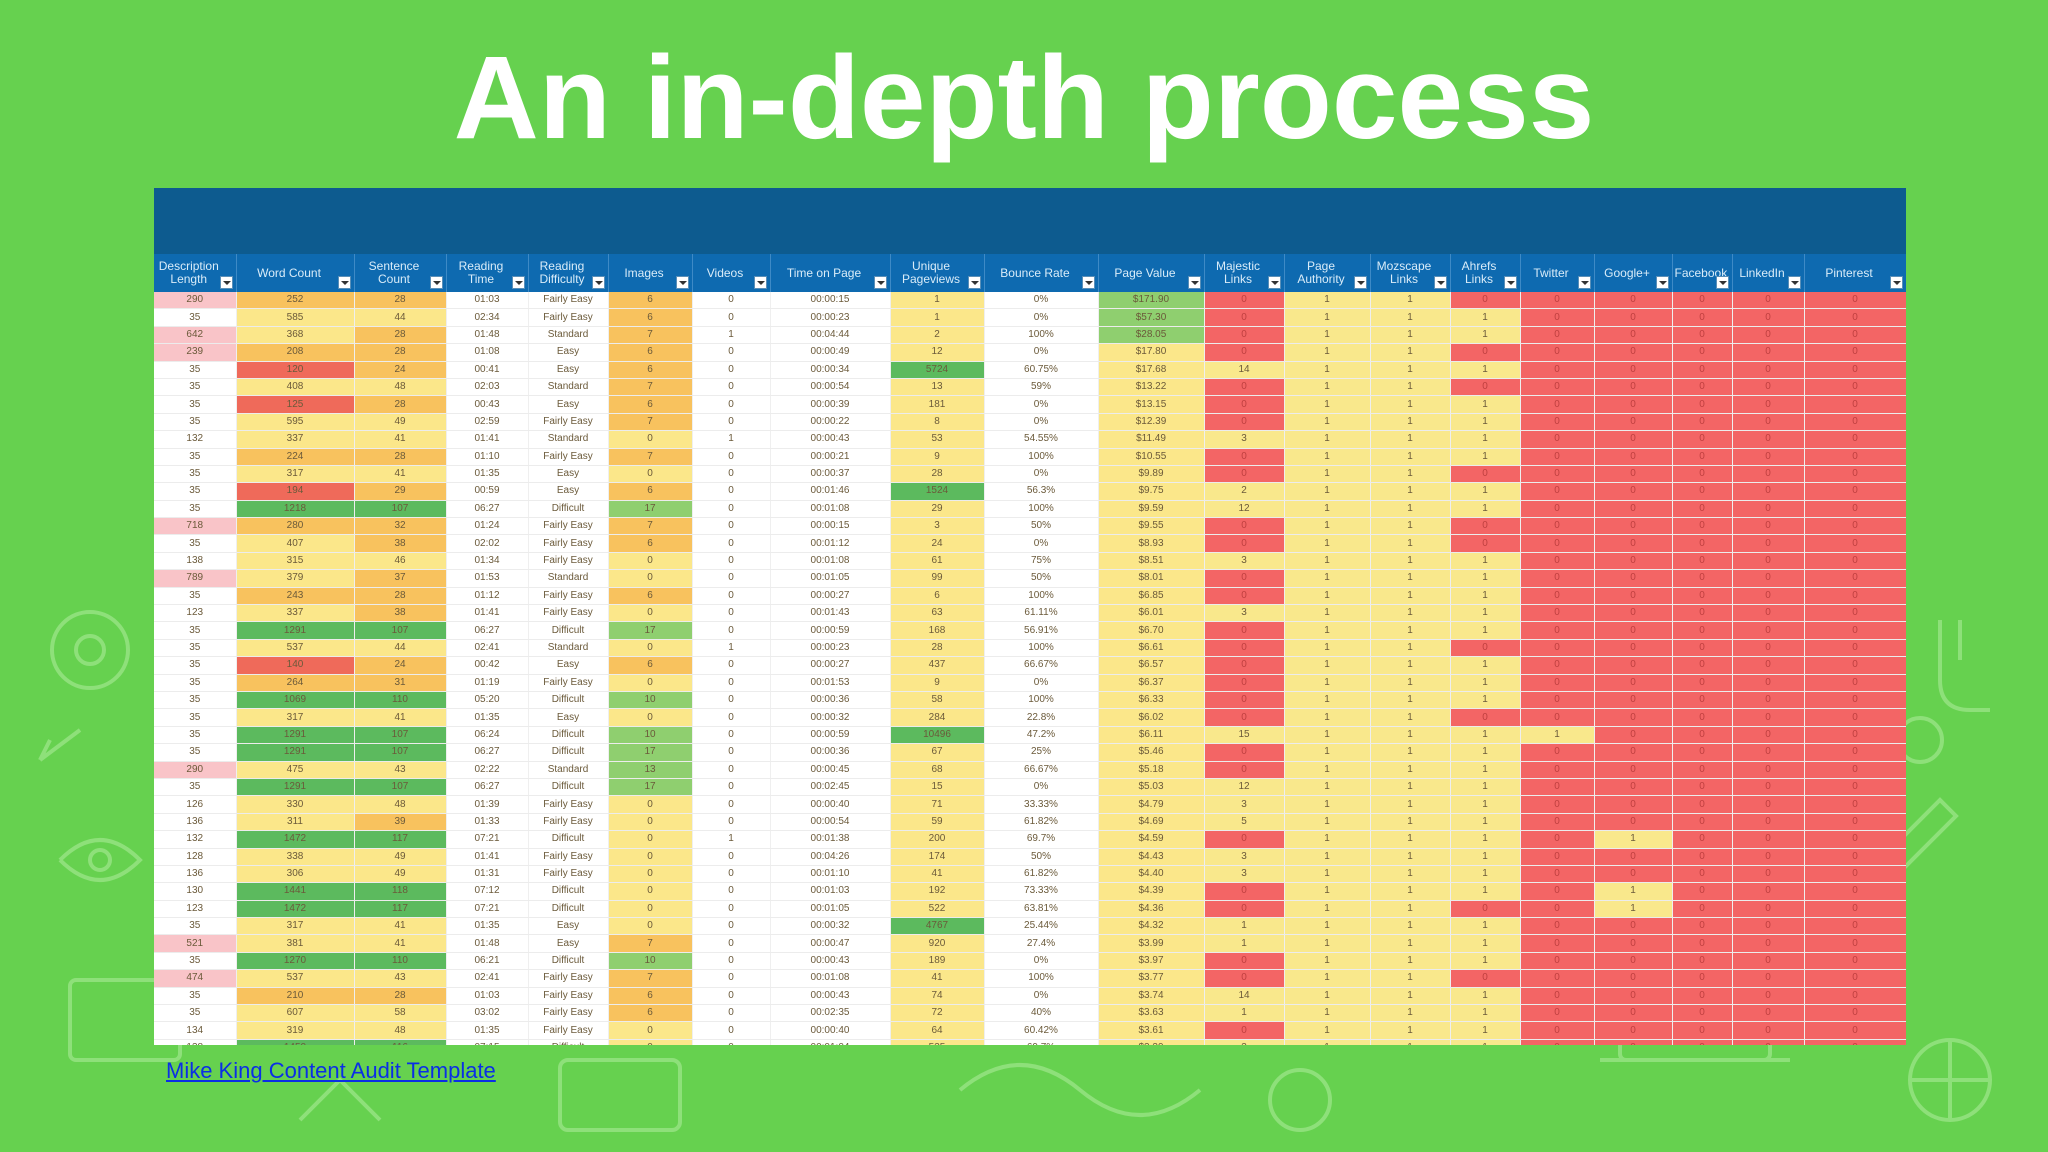 The image size is (2048, 1152). Describe the element at coordinates (1151, 752) in the screenshot. I see `table-cell: $5.46` at that location.